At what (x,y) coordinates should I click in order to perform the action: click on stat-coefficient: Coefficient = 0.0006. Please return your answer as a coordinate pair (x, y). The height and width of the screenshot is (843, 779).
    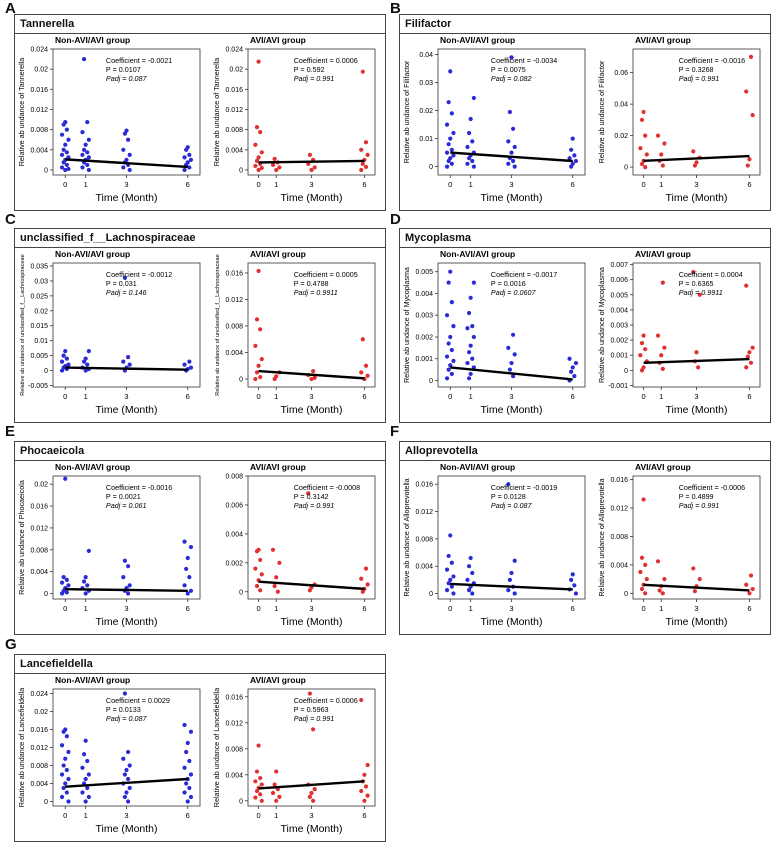
    Looking at the image, I should click on (326, 700).